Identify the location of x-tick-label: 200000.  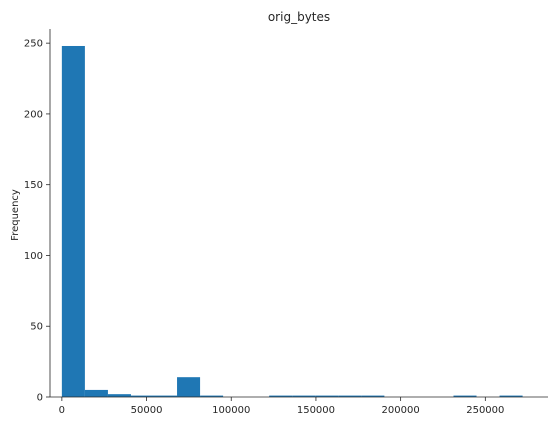
(401, 410).